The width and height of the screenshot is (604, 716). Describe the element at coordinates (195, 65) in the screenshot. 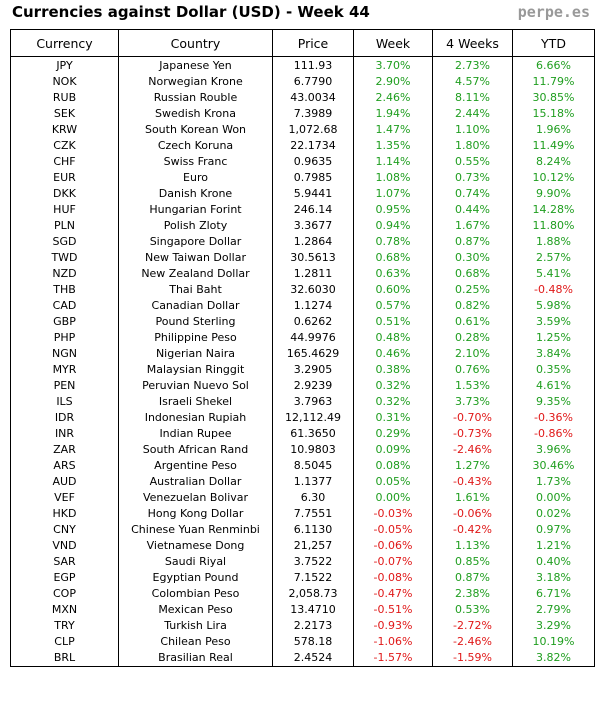

I see `table-cell: Japanese Yen` at that location.